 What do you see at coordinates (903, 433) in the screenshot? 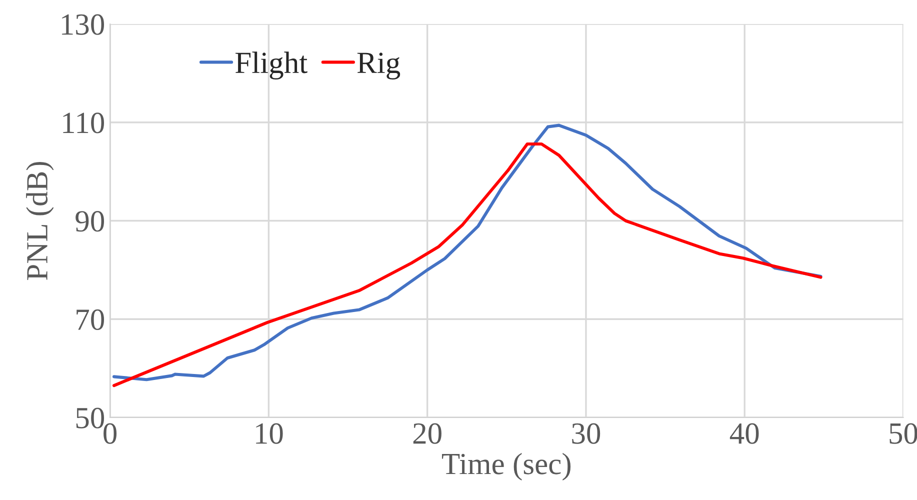
I see `x-tick-label: 50` at bounding box center [903, 433].